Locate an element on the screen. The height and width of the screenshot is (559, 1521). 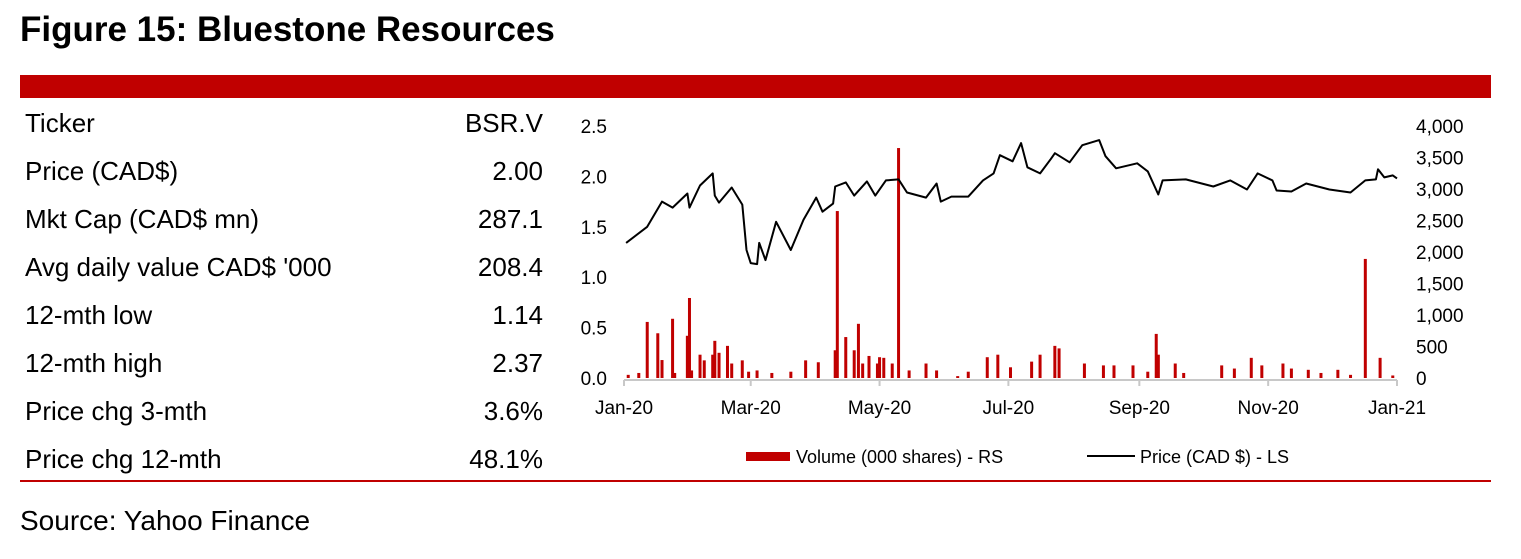
right-axis-ticks: 0 500 1,000 1,500 2,000 2,500 3,000 3,500 4,000 is located at coordinates (1440, 253).